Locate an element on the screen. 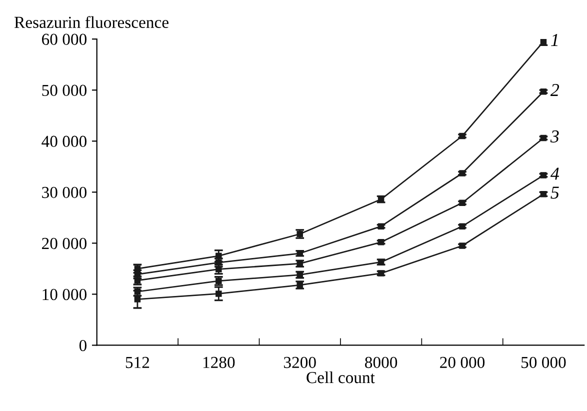  x-tick-label: 512 is located at coordinates (138, 362).